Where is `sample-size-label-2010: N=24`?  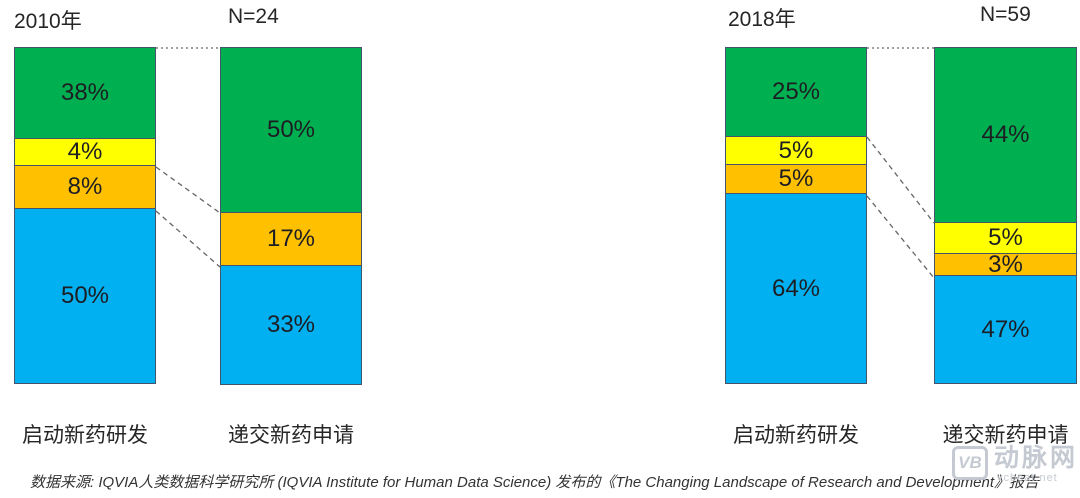 sample-size-label-2010: N=24 is located at coordinates (253, 16).